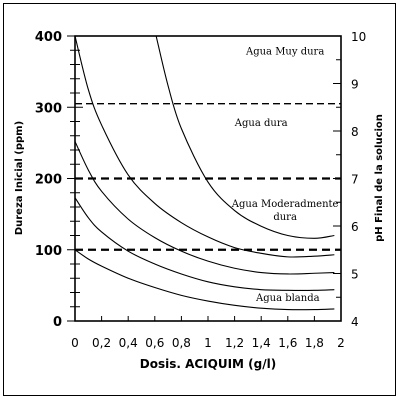  What do you see at coordinates (57, 322) in the screenshot?
I see `y-tick-label: 0` at bounding box center [57, 322].